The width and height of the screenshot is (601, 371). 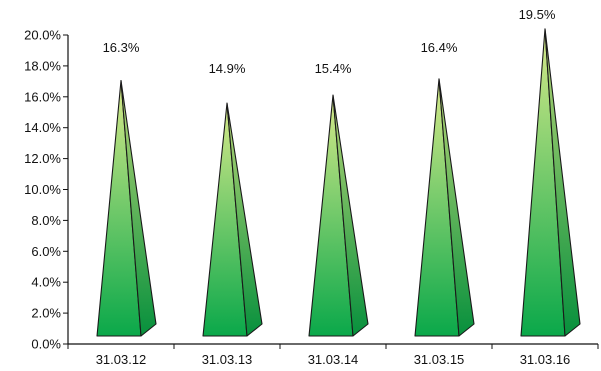 I want to click on y-tick-label: 14.0%, so click(x=42, y=127).